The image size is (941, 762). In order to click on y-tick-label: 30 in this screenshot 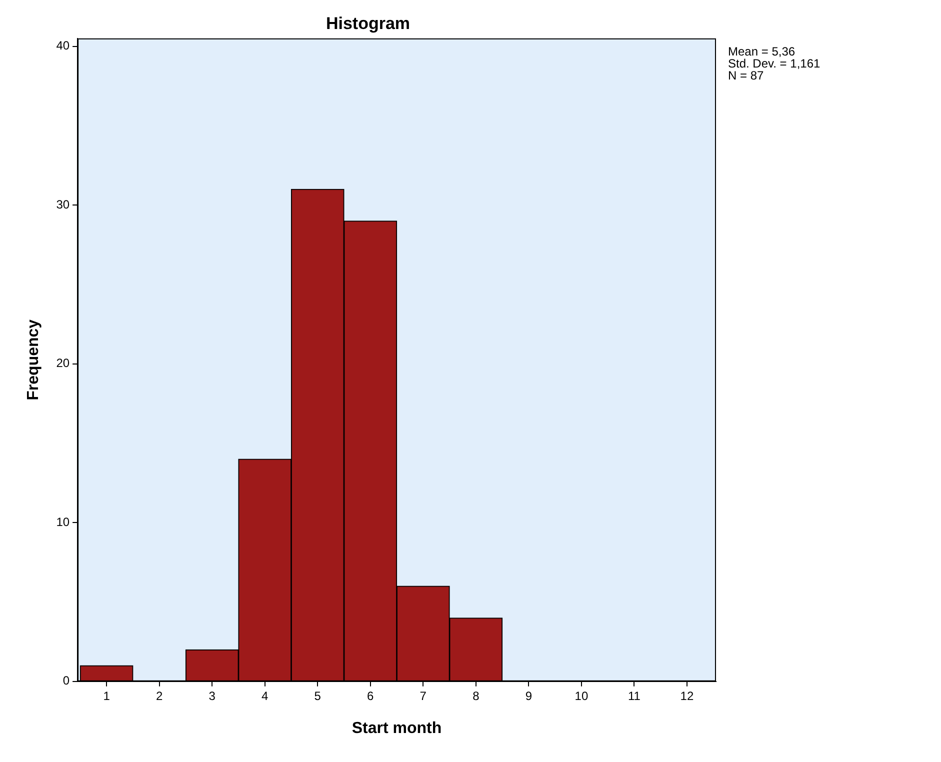, I will do `click(63, 204)`.